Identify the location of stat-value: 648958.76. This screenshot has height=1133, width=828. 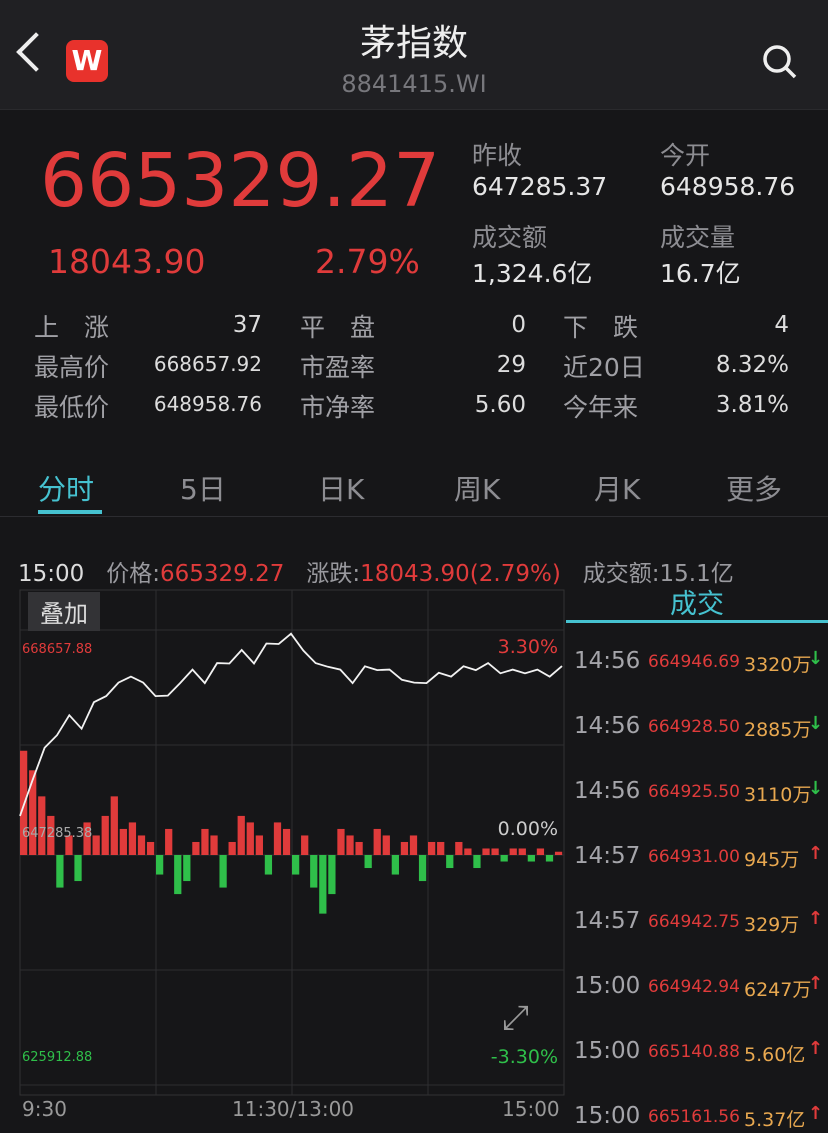
(207, 404).